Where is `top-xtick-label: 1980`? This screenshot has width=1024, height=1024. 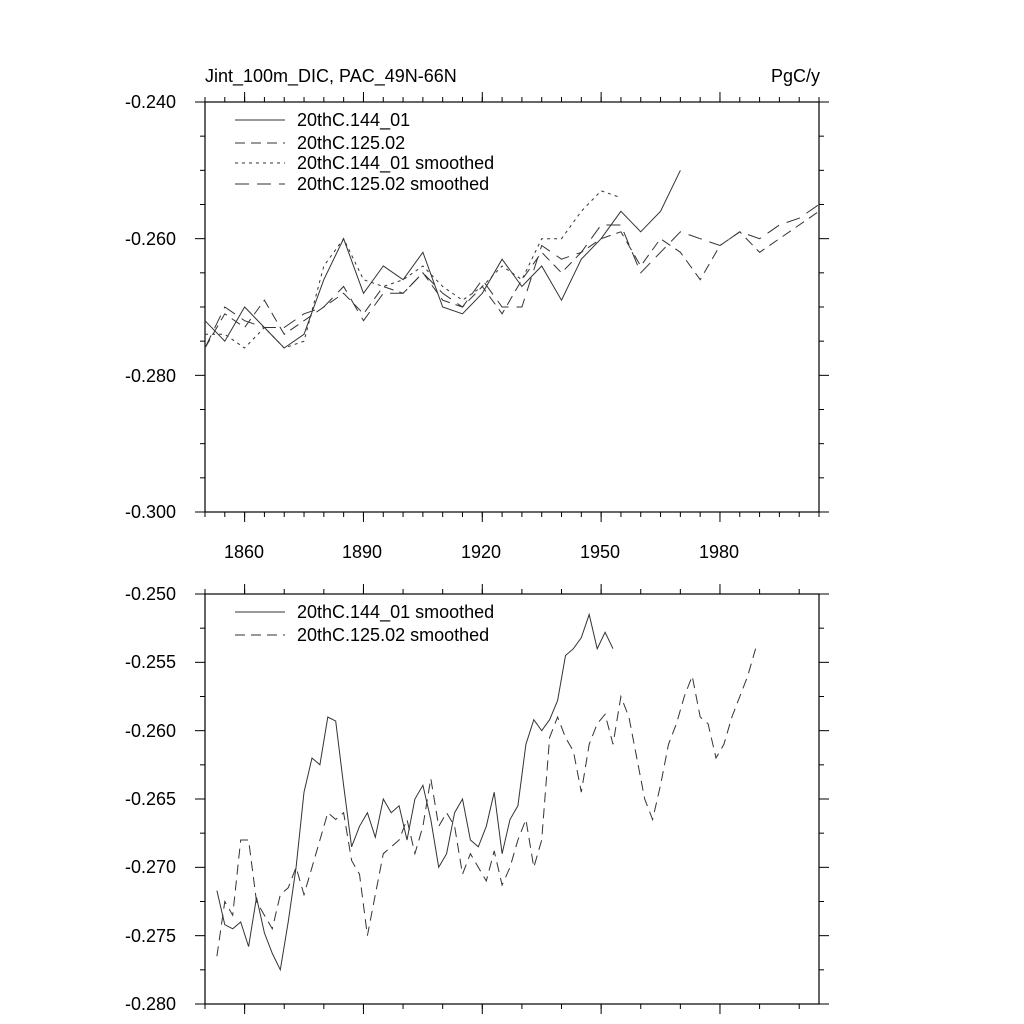 top-xtick-label: 1980 is located at coordinates (719, 552).